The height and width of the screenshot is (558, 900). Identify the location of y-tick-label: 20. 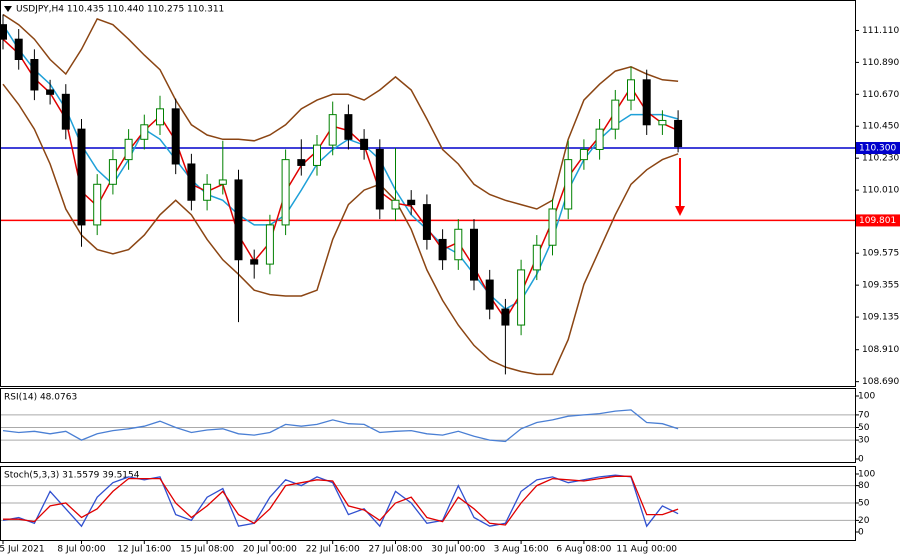
(864, 521).